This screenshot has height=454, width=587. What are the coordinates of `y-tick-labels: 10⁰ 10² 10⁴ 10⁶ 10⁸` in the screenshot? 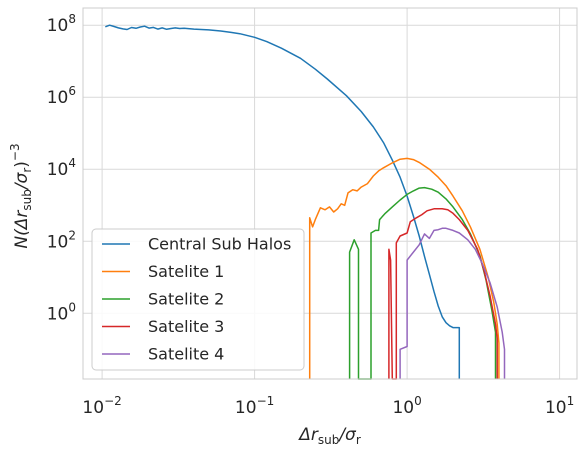 It's located at (61, 168).